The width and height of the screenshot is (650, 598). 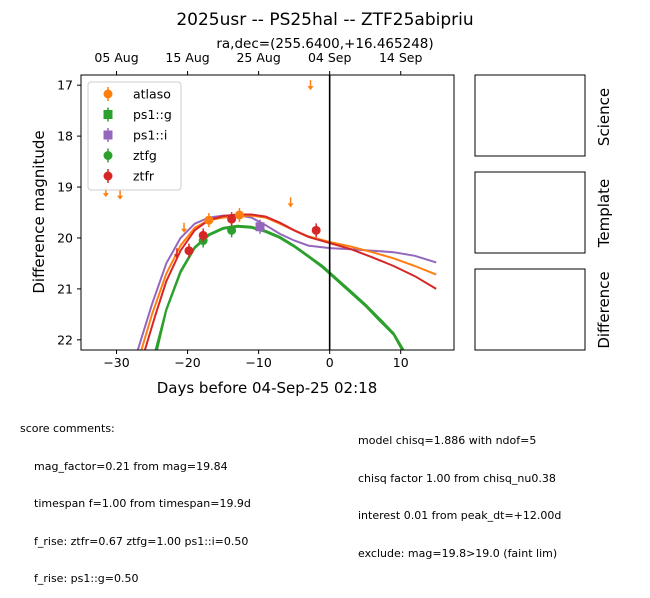 I want to click on y-tick-label: 21, so click(x=65, y=288).